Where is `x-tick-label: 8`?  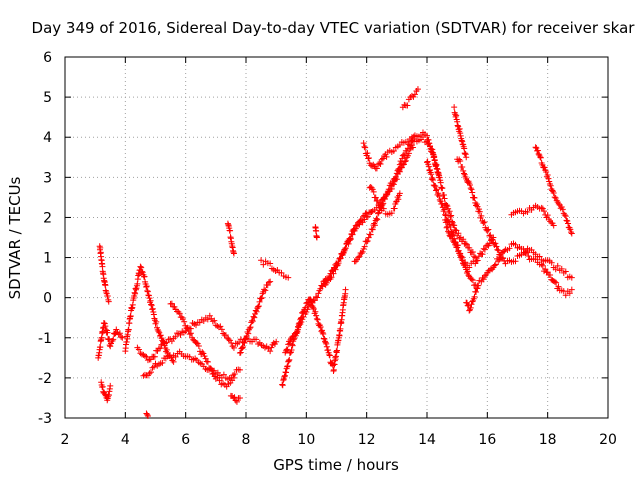
x-tick-label: 8 is located at coordinates (246, 440).